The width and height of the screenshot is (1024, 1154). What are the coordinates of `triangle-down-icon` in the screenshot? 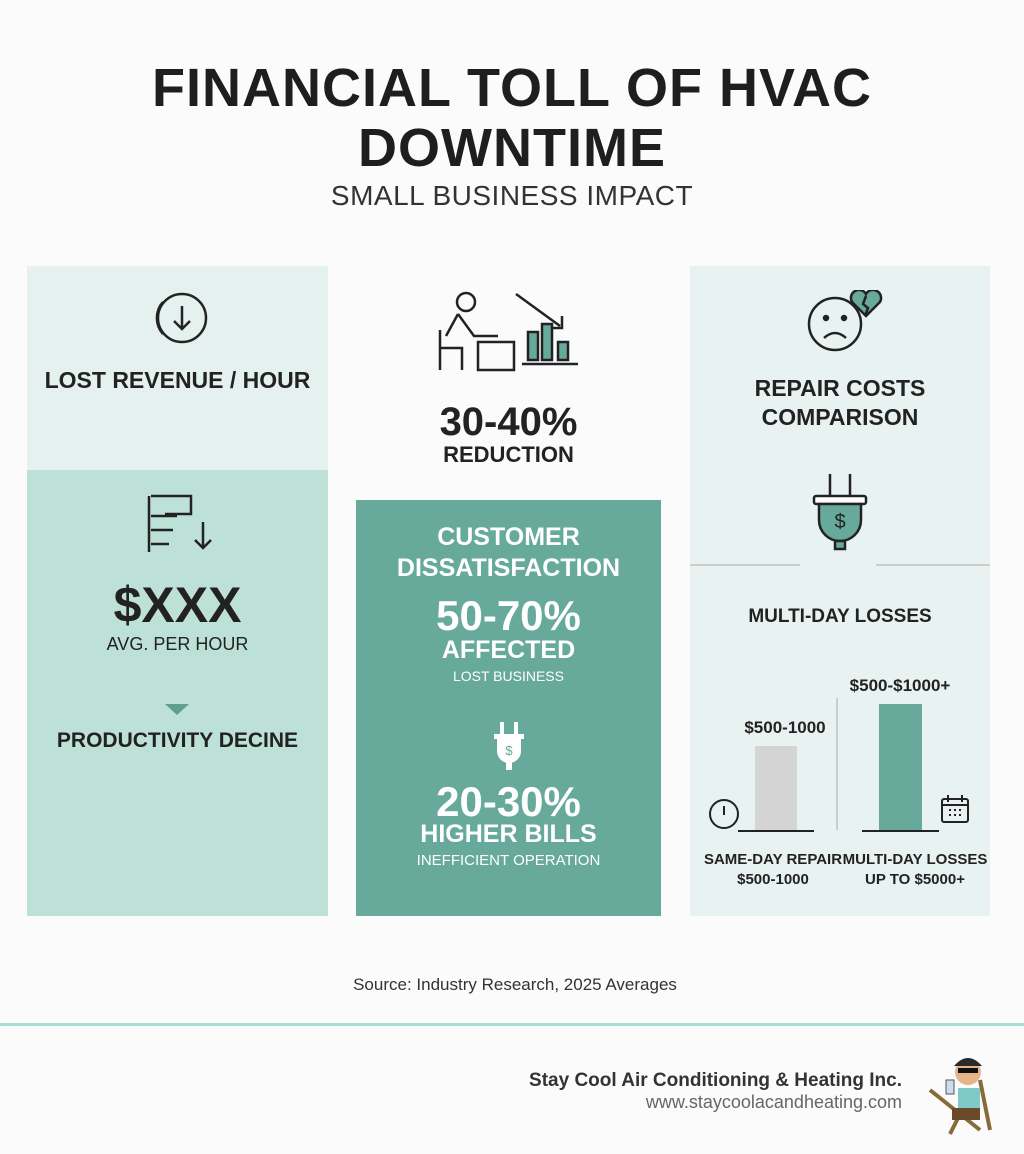 It's located at (177, 709).